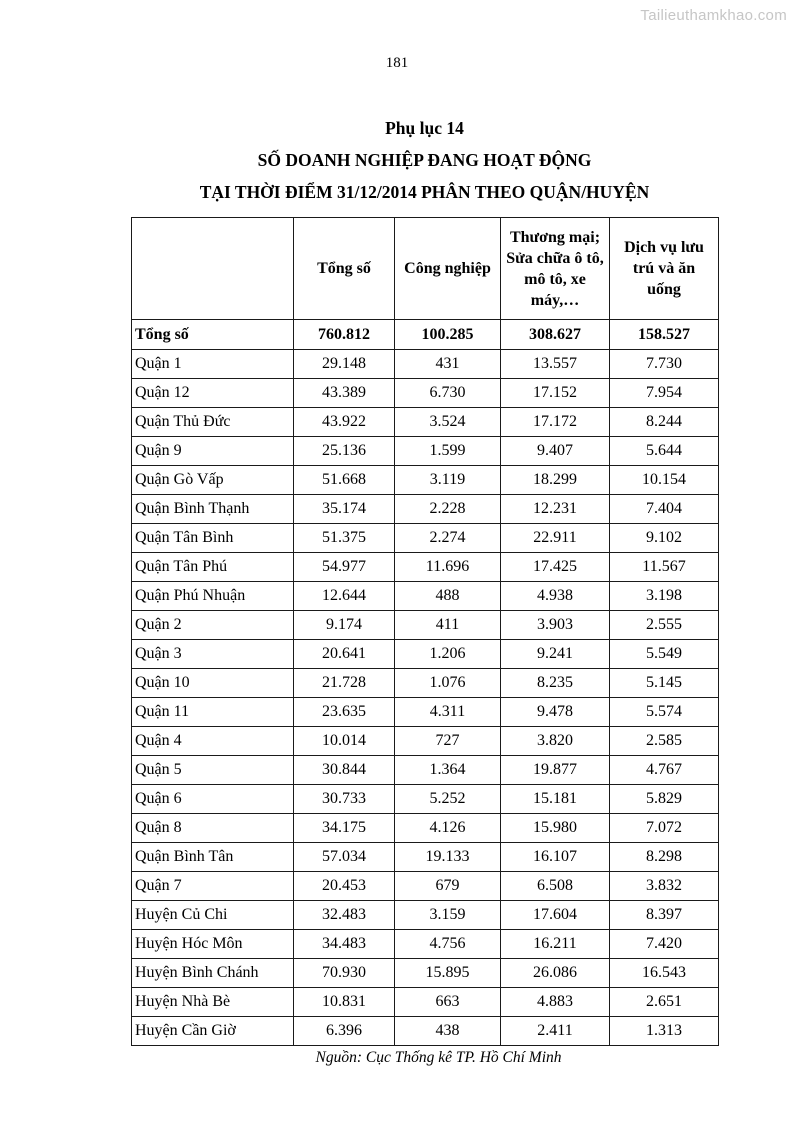 The width and height of the screenshot is (794, 1123). Describe the element at coordinates (664, 770) in the screenshot. I see `value-cell: 4.767` at that location.